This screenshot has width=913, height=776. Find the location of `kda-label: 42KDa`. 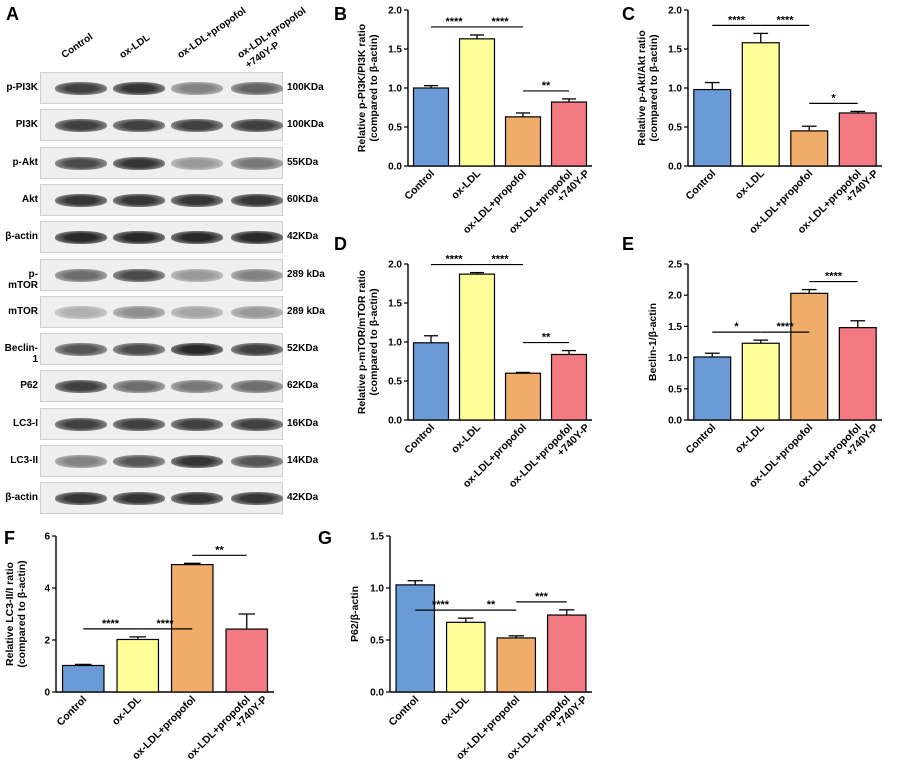

kda-label: 42KDa is located at coordinates (303, 498).